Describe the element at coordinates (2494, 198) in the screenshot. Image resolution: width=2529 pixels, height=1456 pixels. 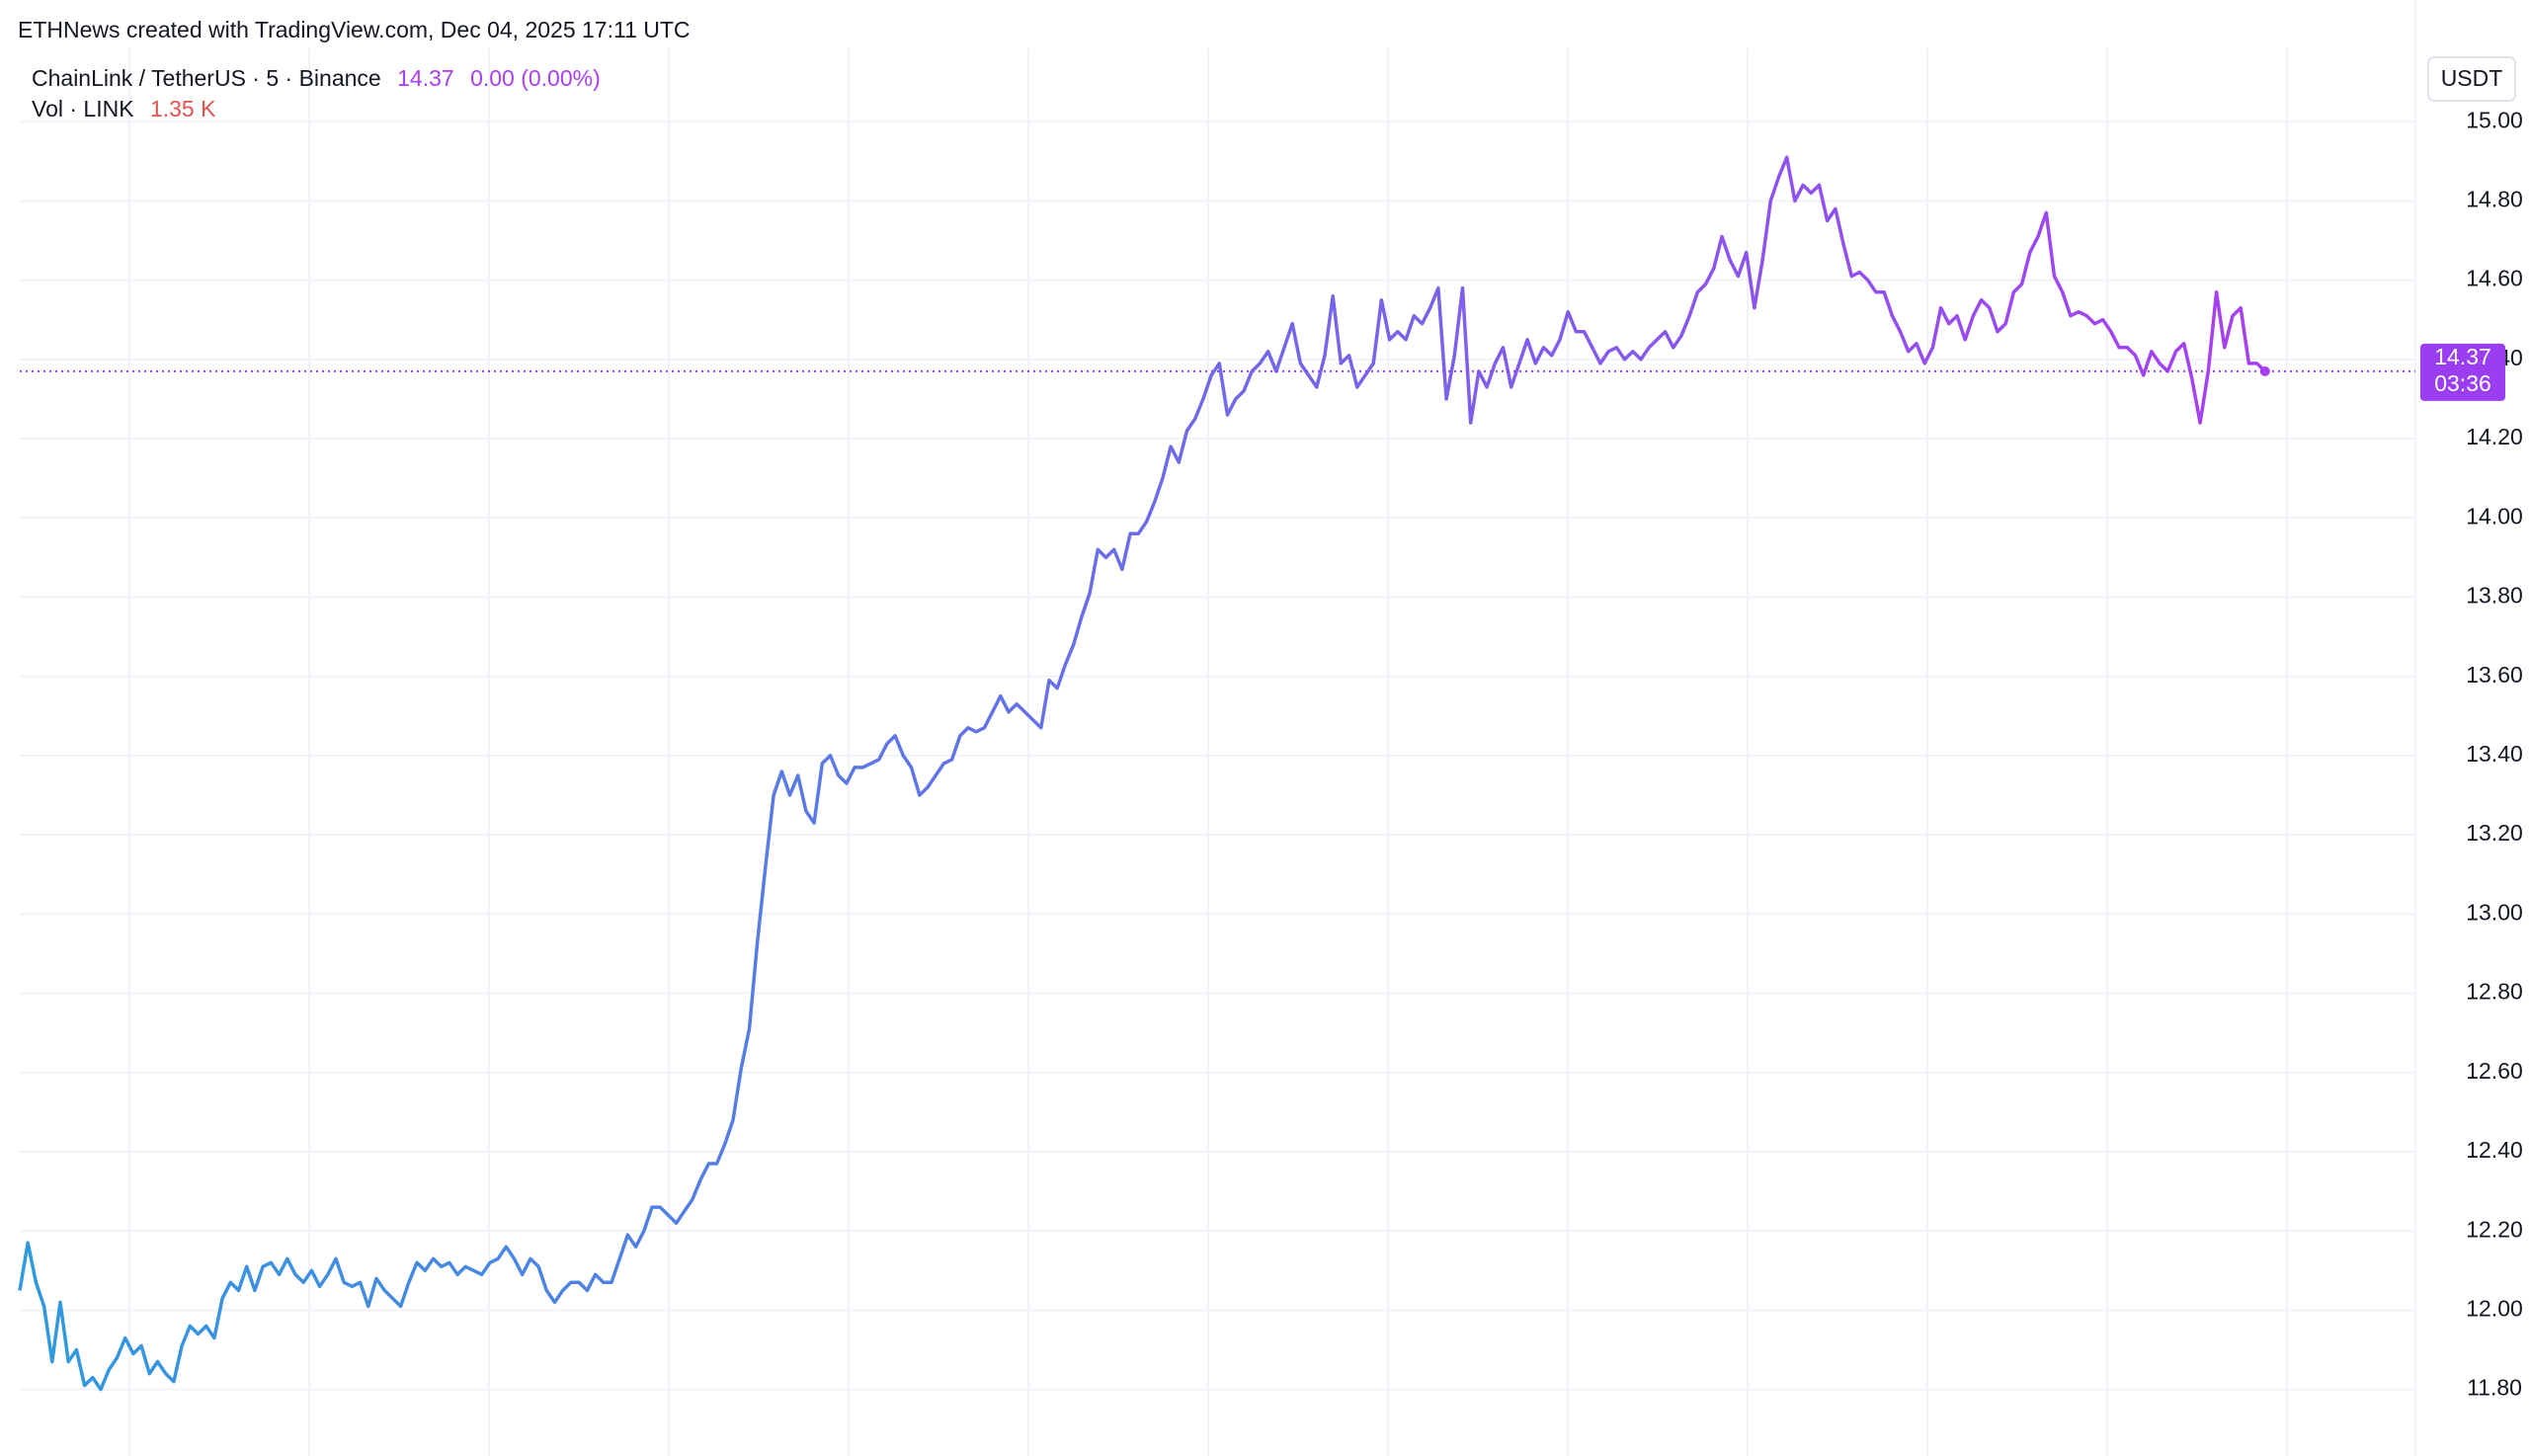
I see `y-tick-label: 14.80` at that location.